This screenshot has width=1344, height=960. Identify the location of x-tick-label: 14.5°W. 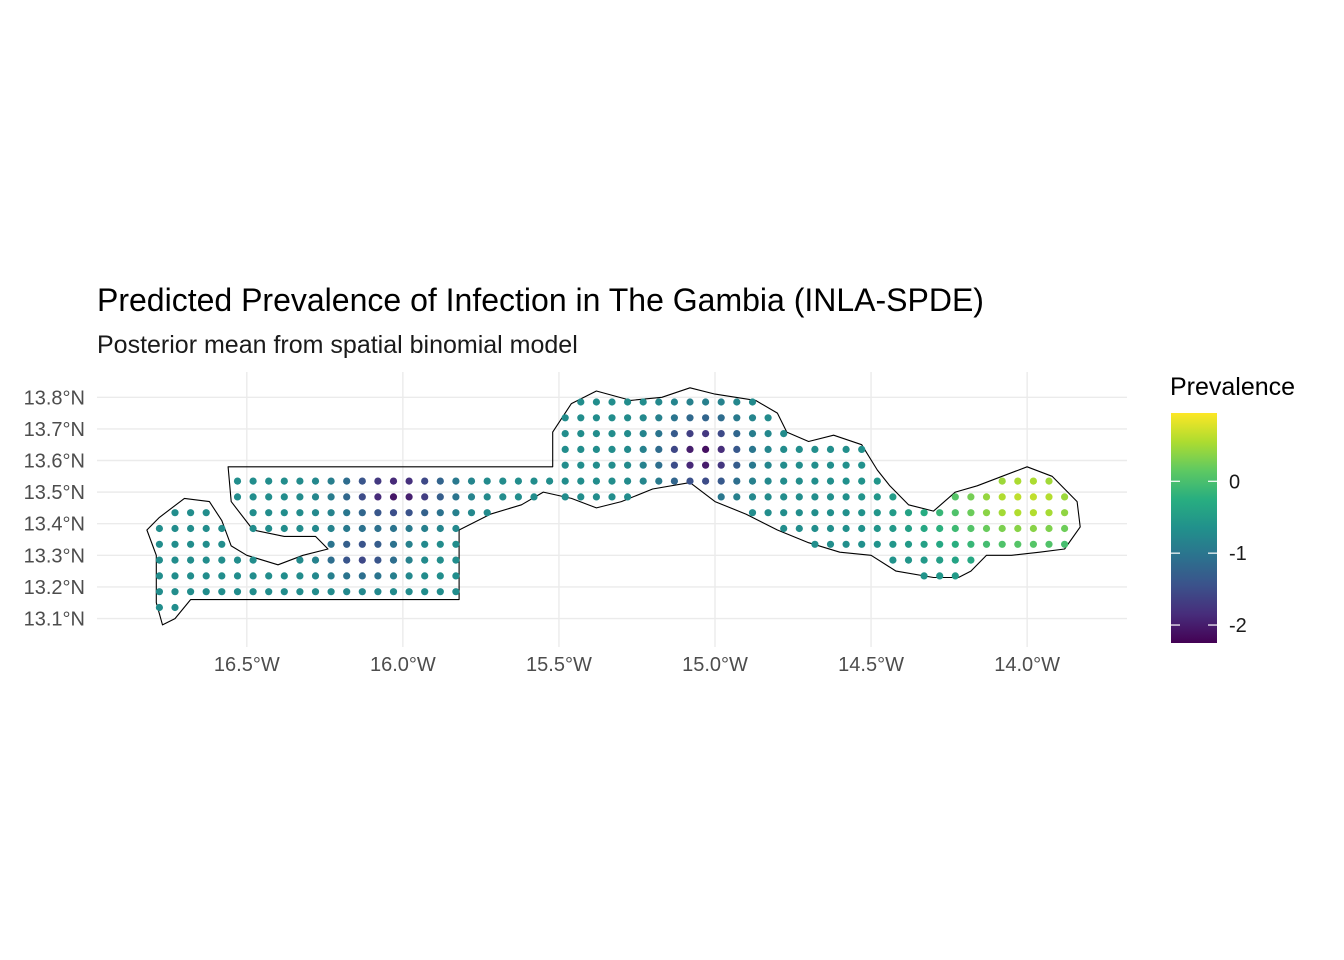
(871, 665).